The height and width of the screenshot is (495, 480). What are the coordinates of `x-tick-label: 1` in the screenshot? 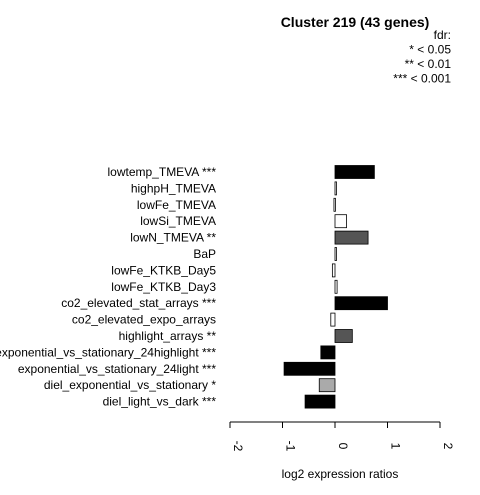 It's located at (396, 446).